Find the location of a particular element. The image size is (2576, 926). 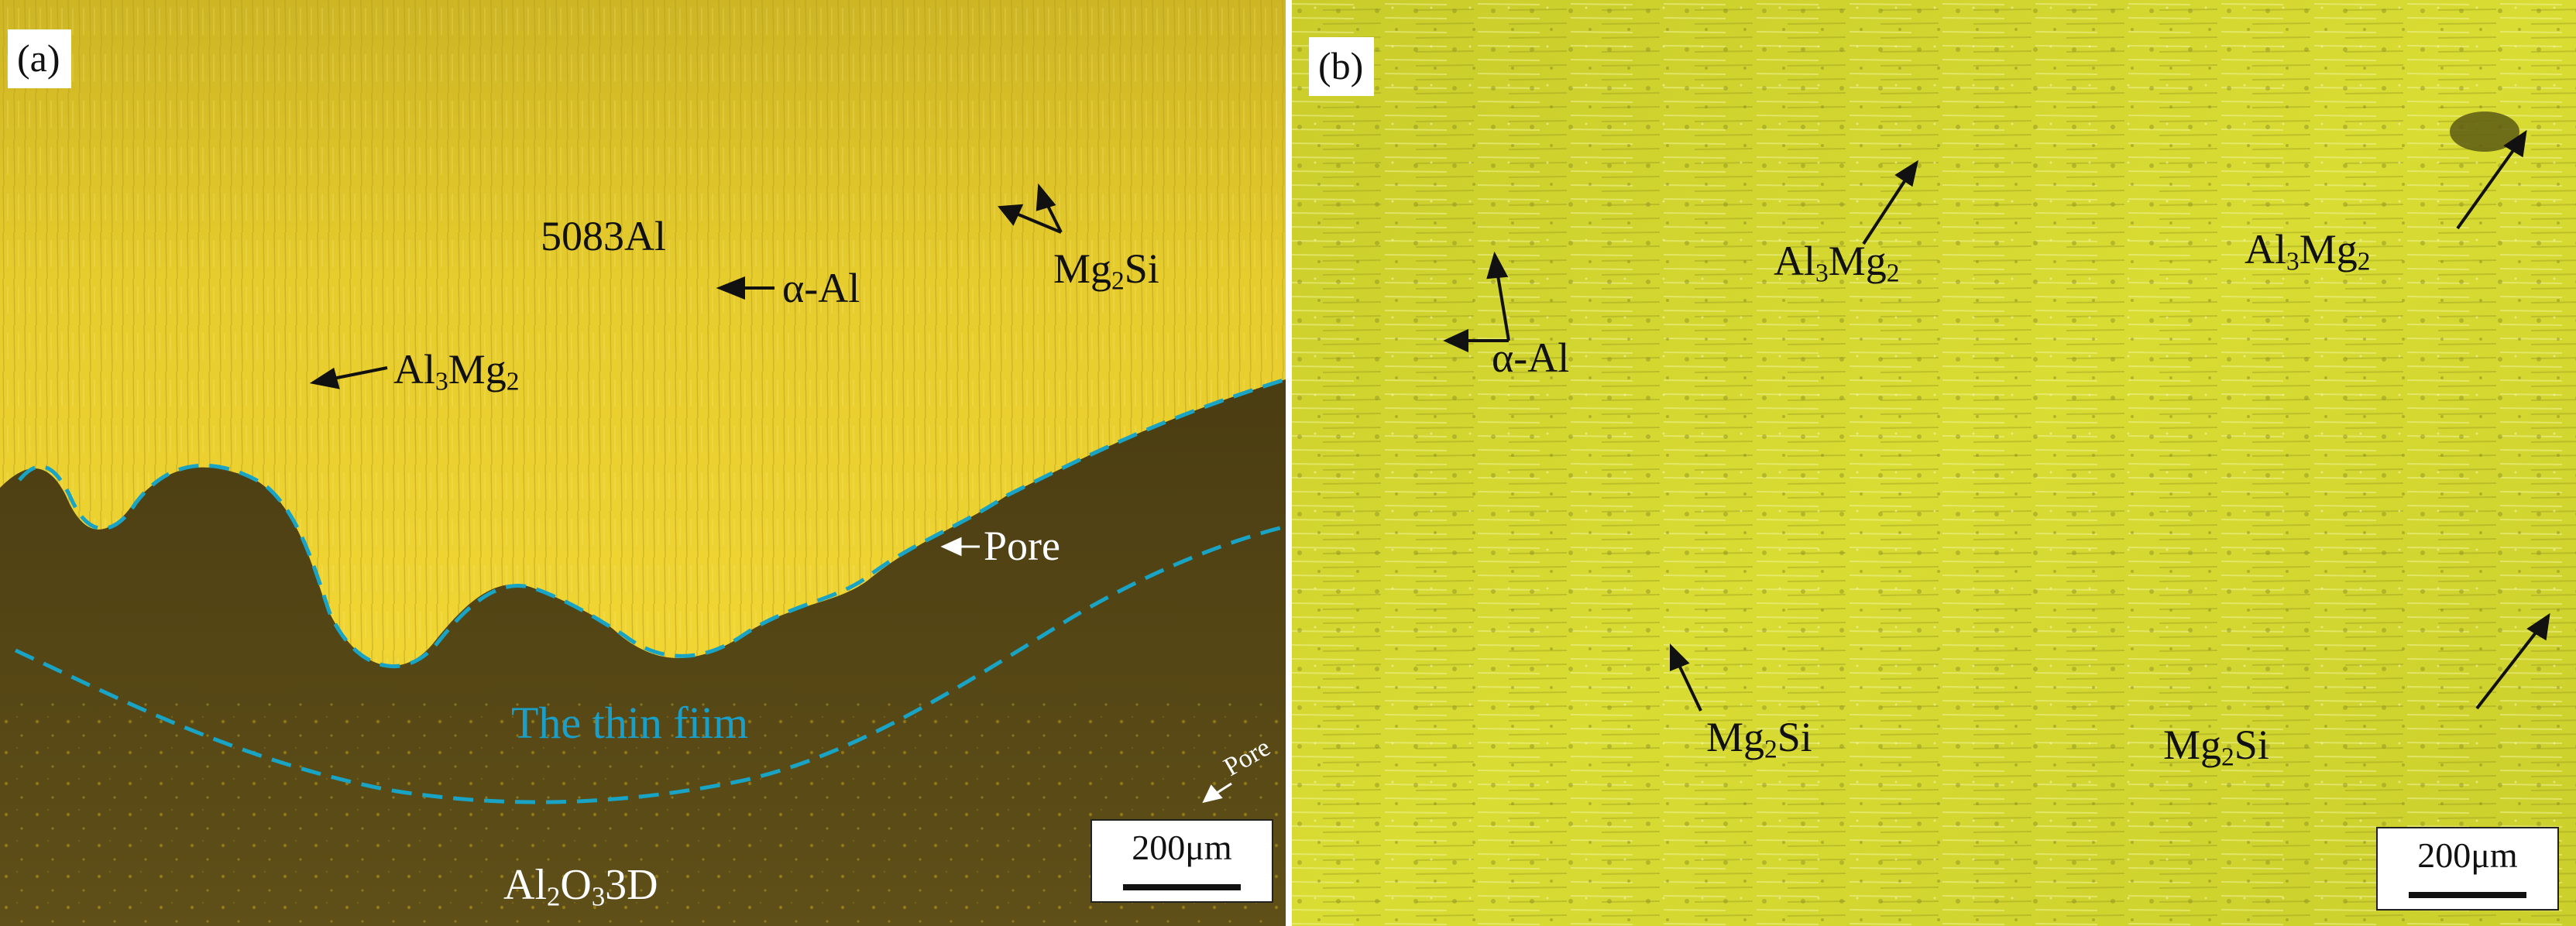

panel-b-letter: (b) is located at coordinates (1342, 67).